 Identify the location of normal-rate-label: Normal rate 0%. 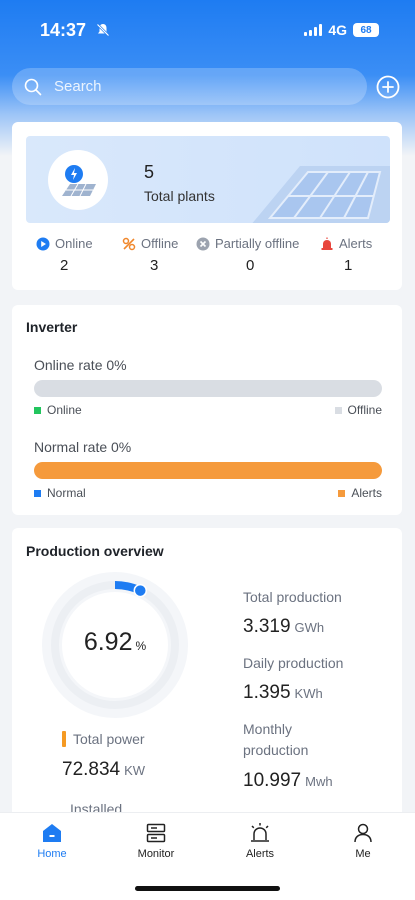
(83, 447).